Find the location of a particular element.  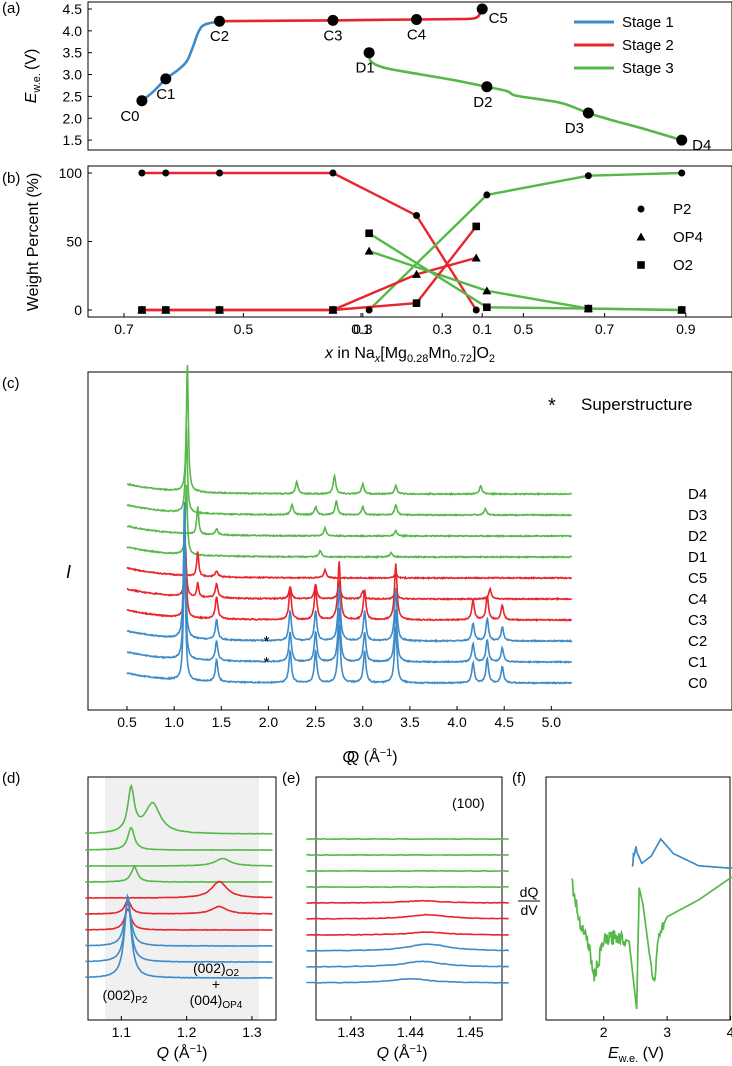

point-label-d4: D4 is located at coordinates (701, 145).